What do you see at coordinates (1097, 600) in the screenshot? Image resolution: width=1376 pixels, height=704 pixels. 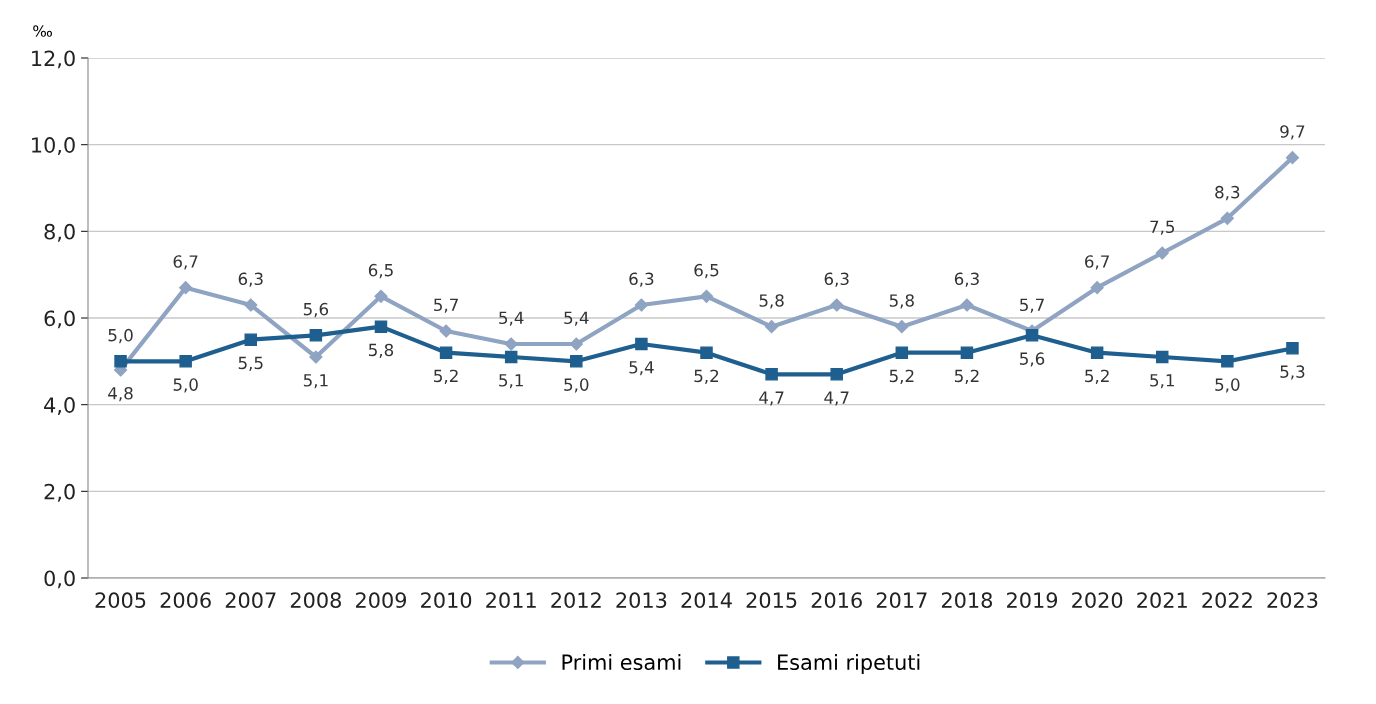 I see `x-tick-label: 2020` at bounding box center [1097, 600].